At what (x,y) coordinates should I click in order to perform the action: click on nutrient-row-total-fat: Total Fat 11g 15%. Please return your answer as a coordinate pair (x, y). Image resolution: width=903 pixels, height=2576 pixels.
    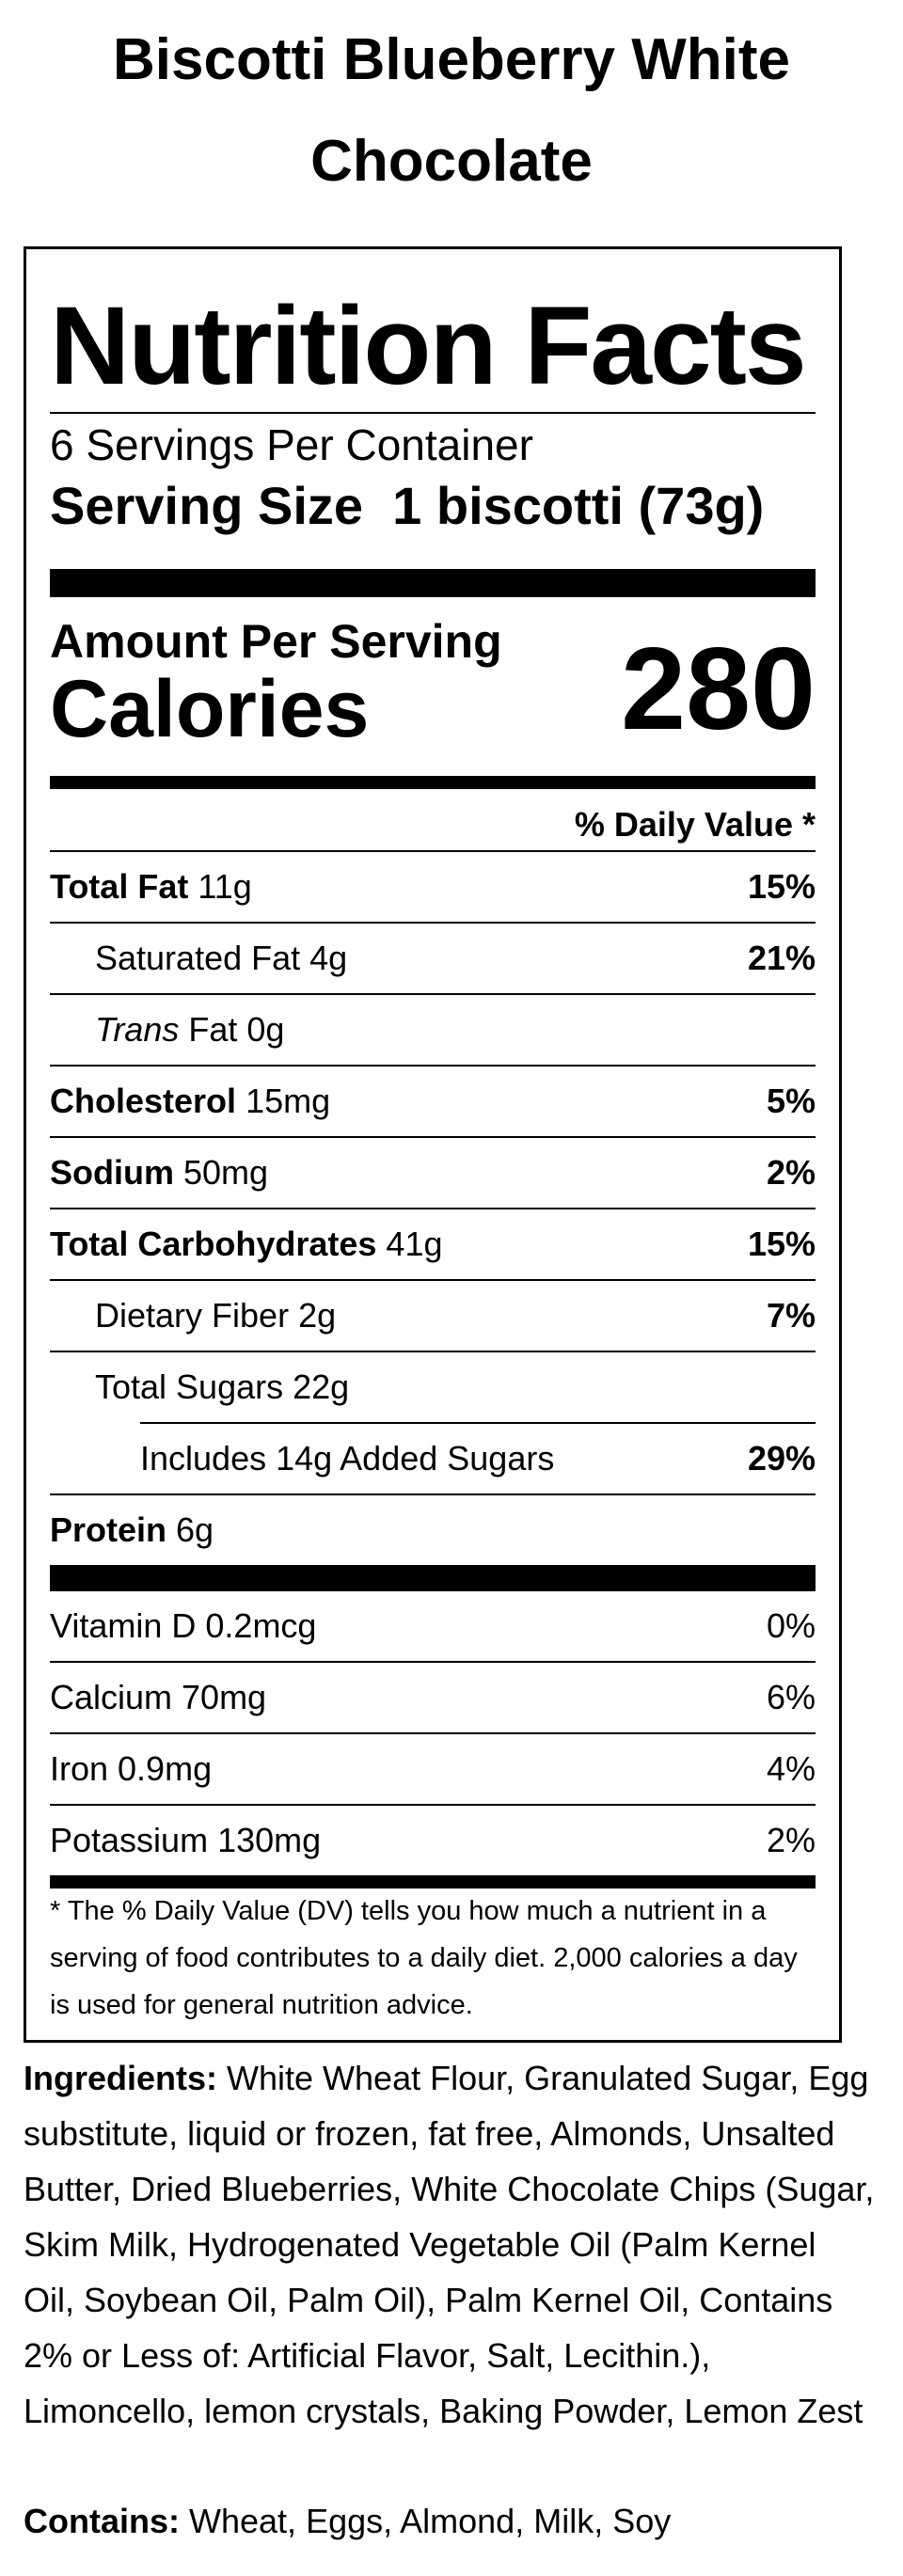
    Looking at the image, I should click on (433, 887).